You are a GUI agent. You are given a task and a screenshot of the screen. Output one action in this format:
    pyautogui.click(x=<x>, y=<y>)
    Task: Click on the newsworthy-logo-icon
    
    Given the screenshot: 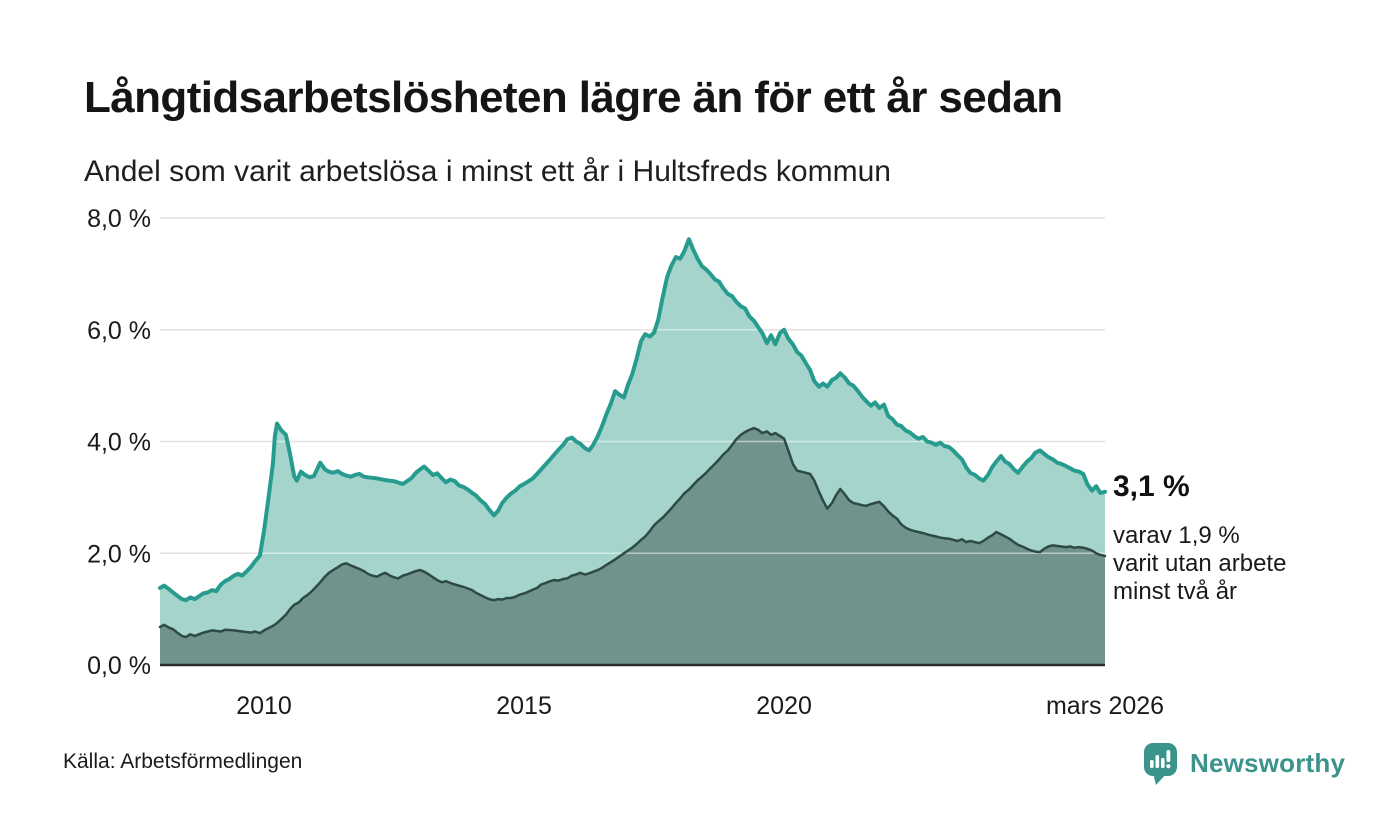 What is the action you would take?
    pyautogui.click(x=1160, y=764)
    